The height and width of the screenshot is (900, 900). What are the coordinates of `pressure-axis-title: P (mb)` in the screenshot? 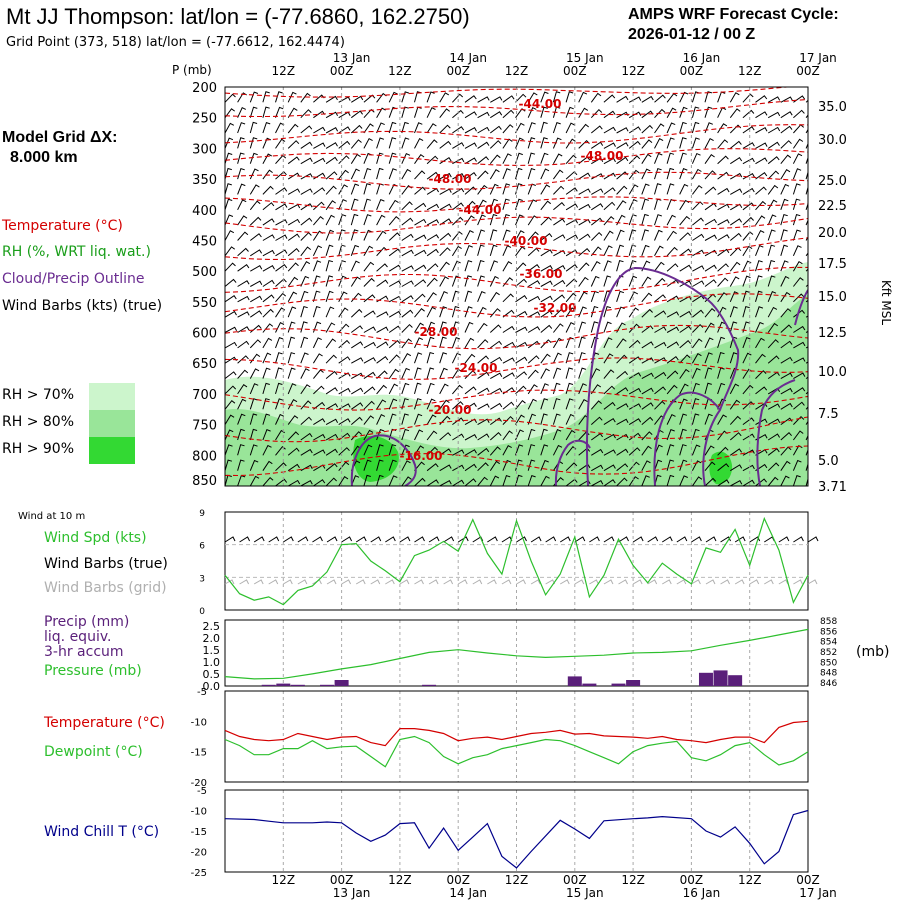 It's located at (192, 70).